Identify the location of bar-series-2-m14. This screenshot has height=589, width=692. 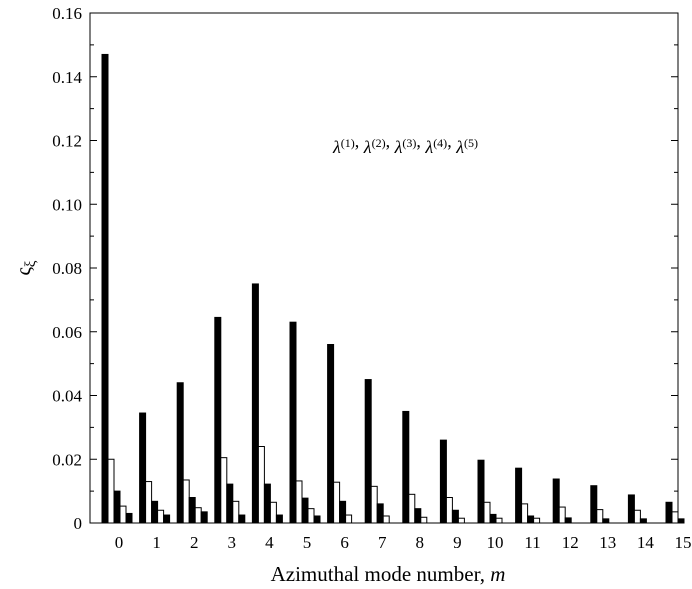
(637, 516).